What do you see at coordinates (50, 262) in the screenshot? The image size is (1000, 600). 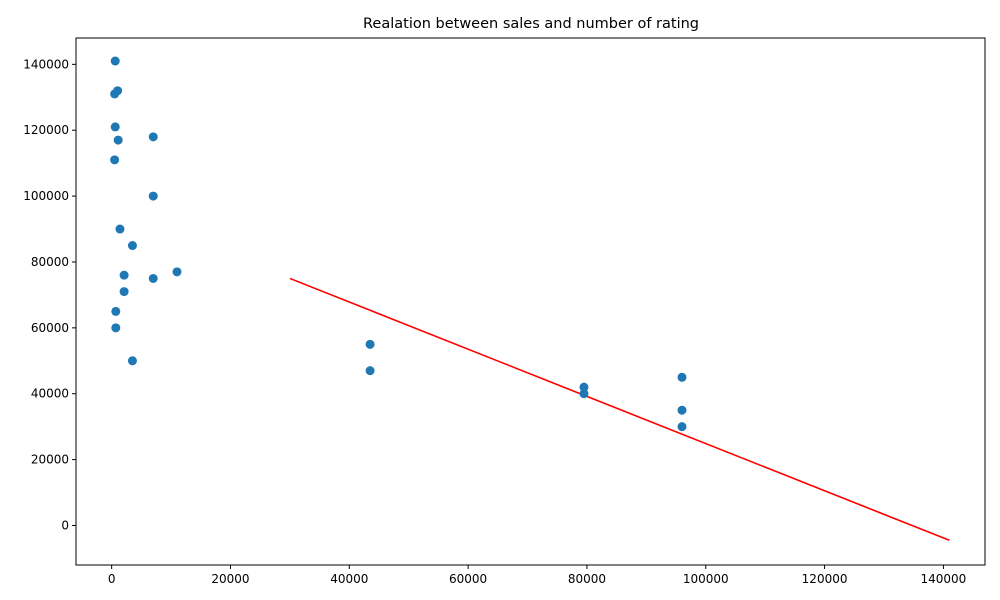 I see `y-tick-label: 80000` at bounding box center [50, 262].